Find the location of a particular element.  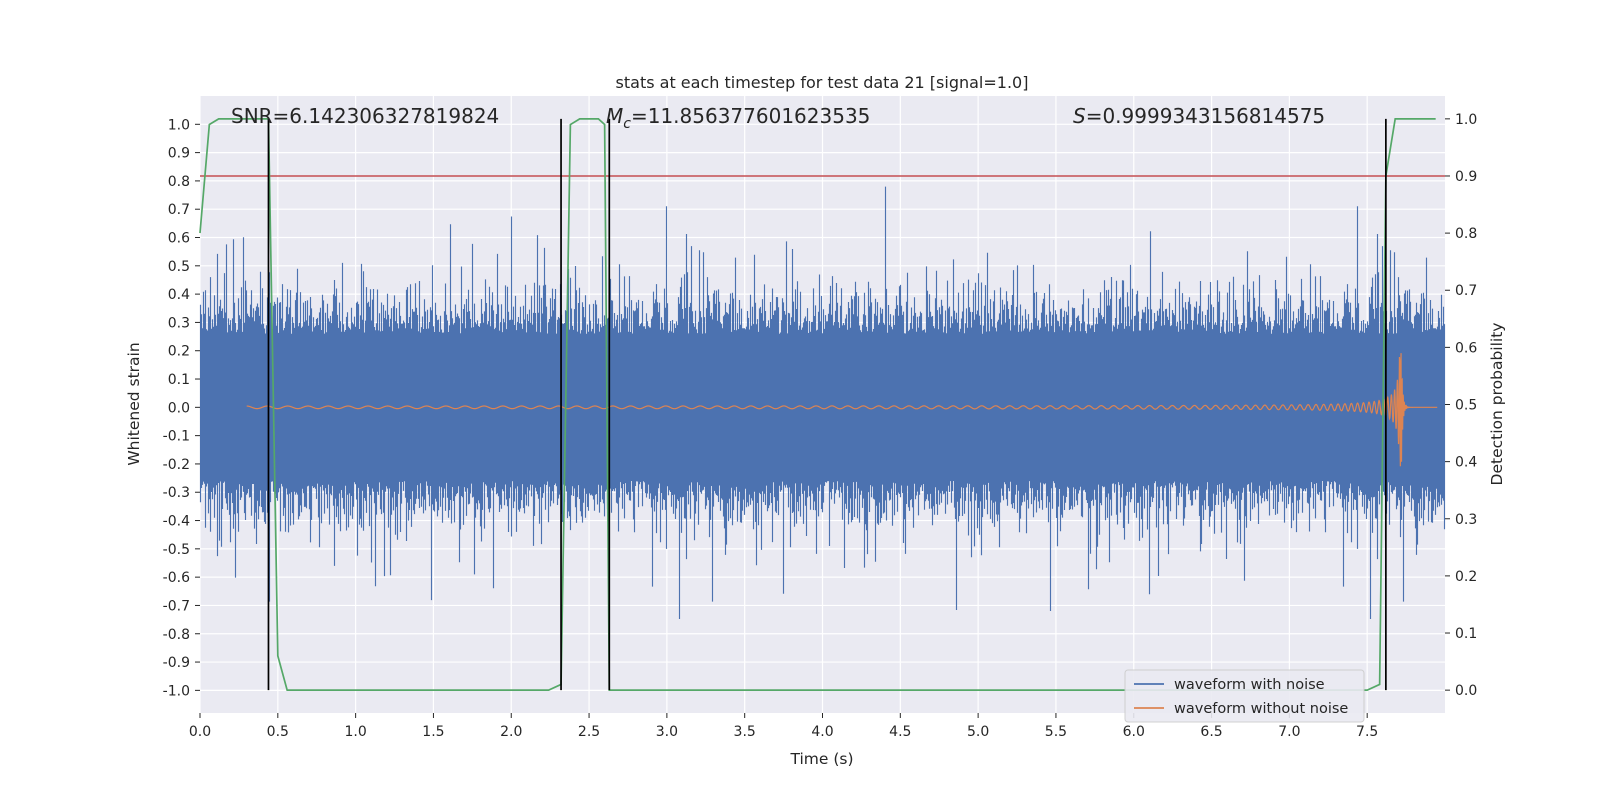

x-tick-label: 4.5 is located at coordinates (900, 732).